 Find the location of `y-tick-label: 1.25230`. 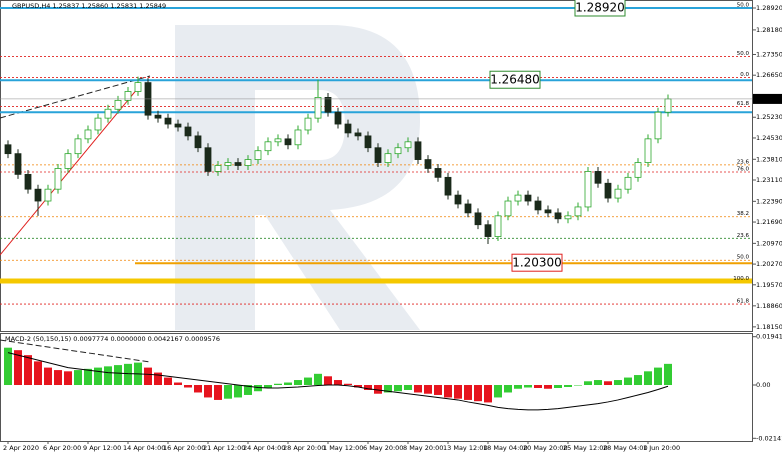

y-tick-label: 1.25230 is located at coordinates (769, 117).